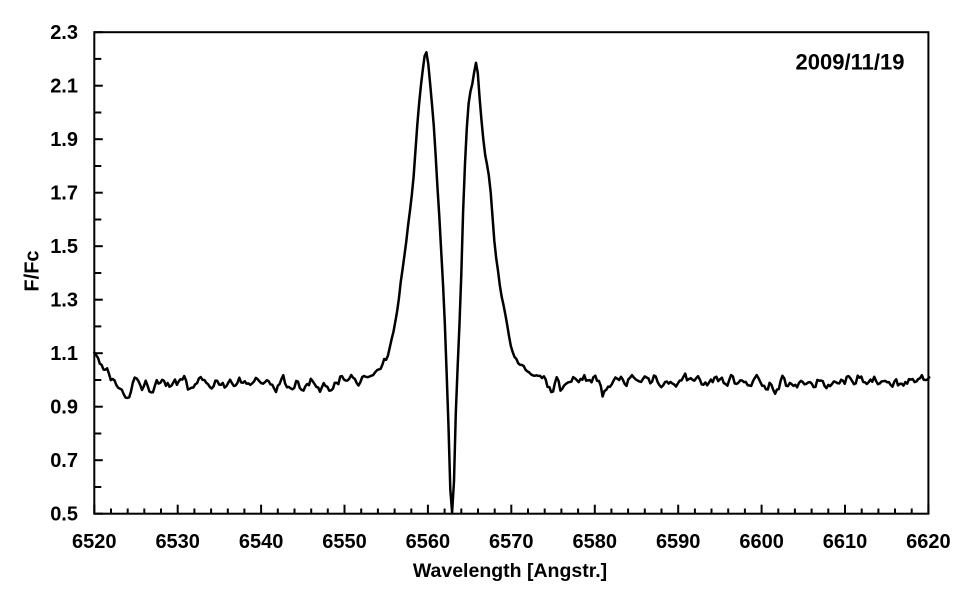  What do you see at coordinates (64, 354) in the screenshot?
I see `svg-text: 1.1` at bounding box center [64, 354].